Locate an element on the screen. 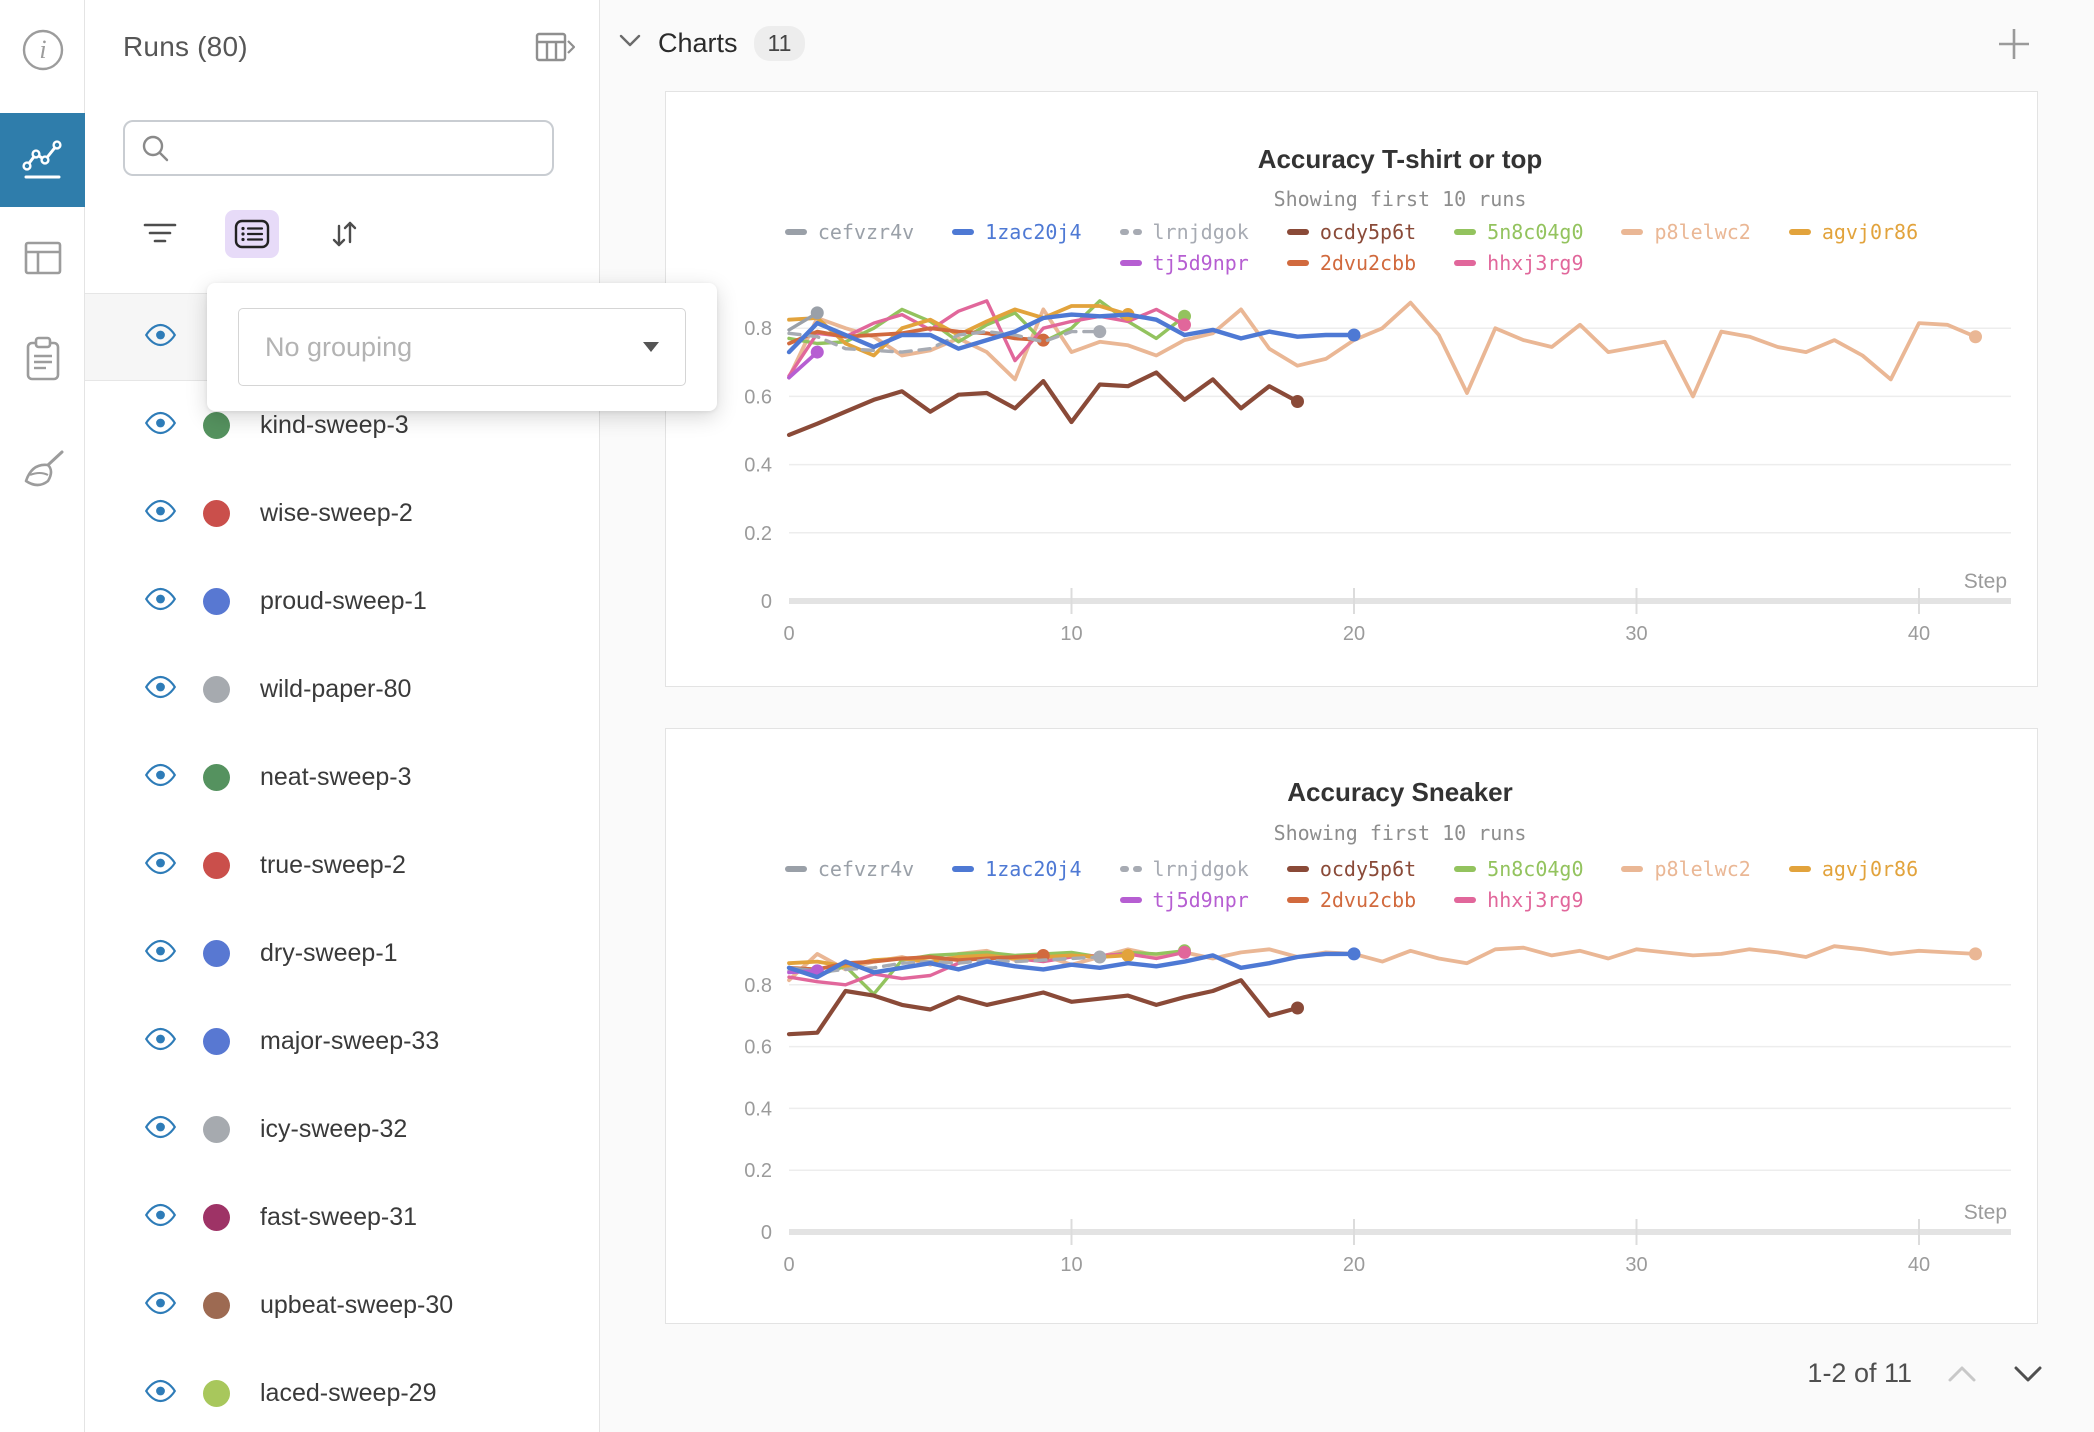 The height and width of the screenshot is (1432, 2094). legend-label: 5n8c04g0 is located at coordinates (1535, 869).